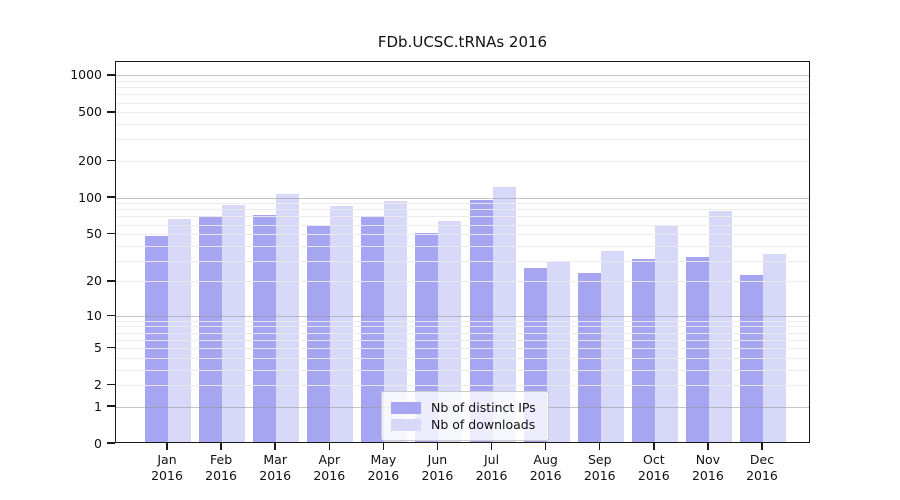 The width and height of the screenshot is (900, 500). What do you see at coordinates (599, 446) in the screenshot?
I see `x-tick-mark-sep` at bounding box center [599, 446].